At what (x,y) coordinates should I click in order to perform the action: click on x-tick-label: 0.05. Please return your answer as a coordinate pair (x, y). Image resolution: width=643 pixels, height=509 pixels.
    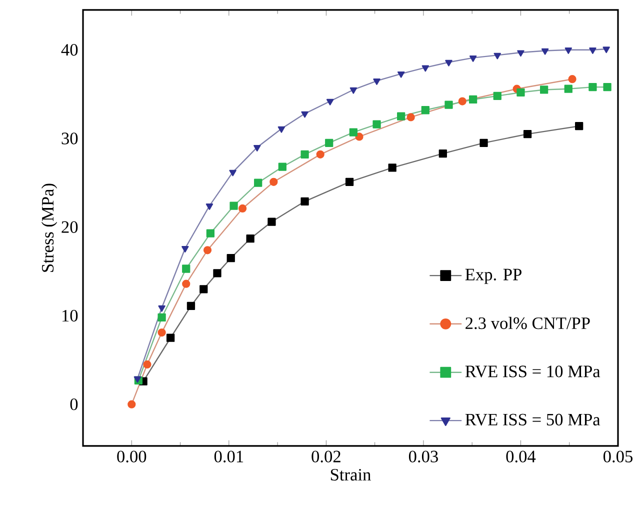
    Looking at the image, I should click on (617, 456).